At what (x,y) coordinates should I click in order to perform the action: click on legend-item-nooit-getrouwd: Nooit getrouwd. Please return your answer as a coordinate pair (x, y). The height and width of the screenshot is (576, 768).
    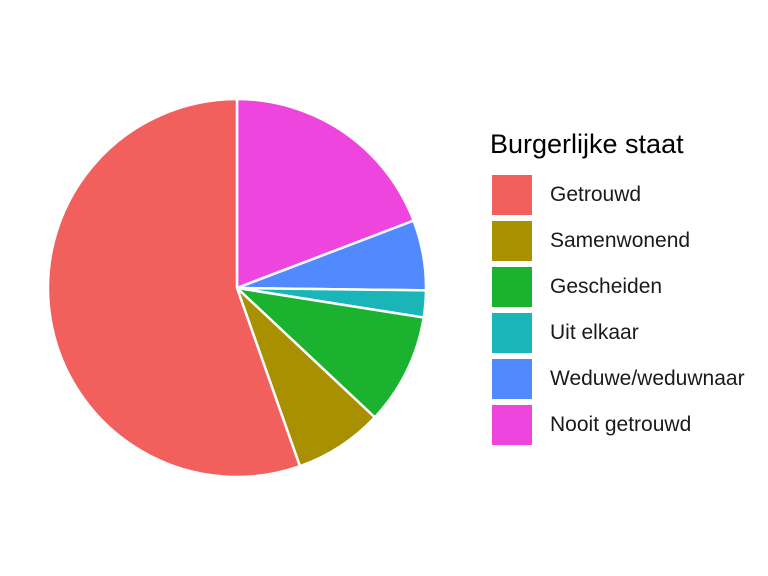
    Looking at the image, I should click on (628, 425).